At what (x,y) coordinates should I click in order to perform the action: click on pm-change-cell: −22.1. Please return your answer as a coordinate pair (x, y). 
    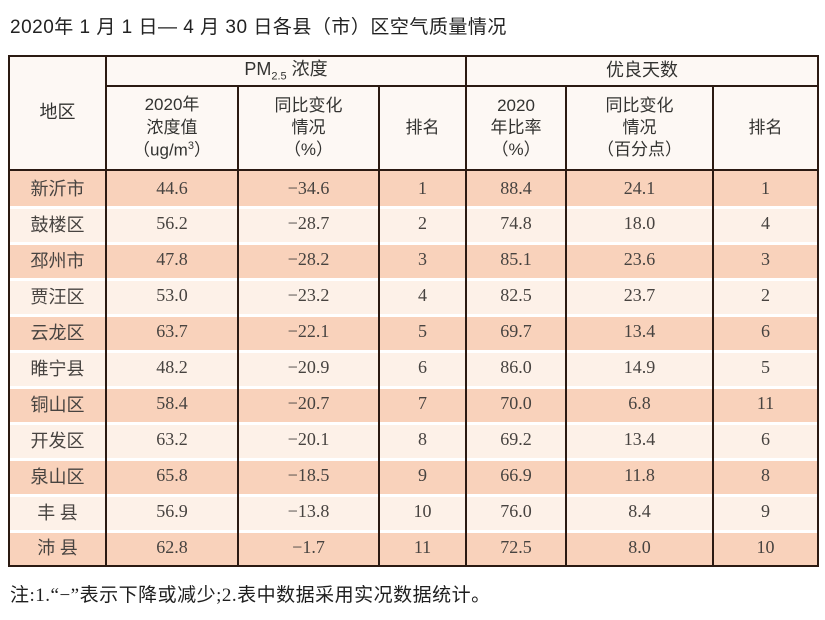
    Looking at the image, I should click on (308, 331).